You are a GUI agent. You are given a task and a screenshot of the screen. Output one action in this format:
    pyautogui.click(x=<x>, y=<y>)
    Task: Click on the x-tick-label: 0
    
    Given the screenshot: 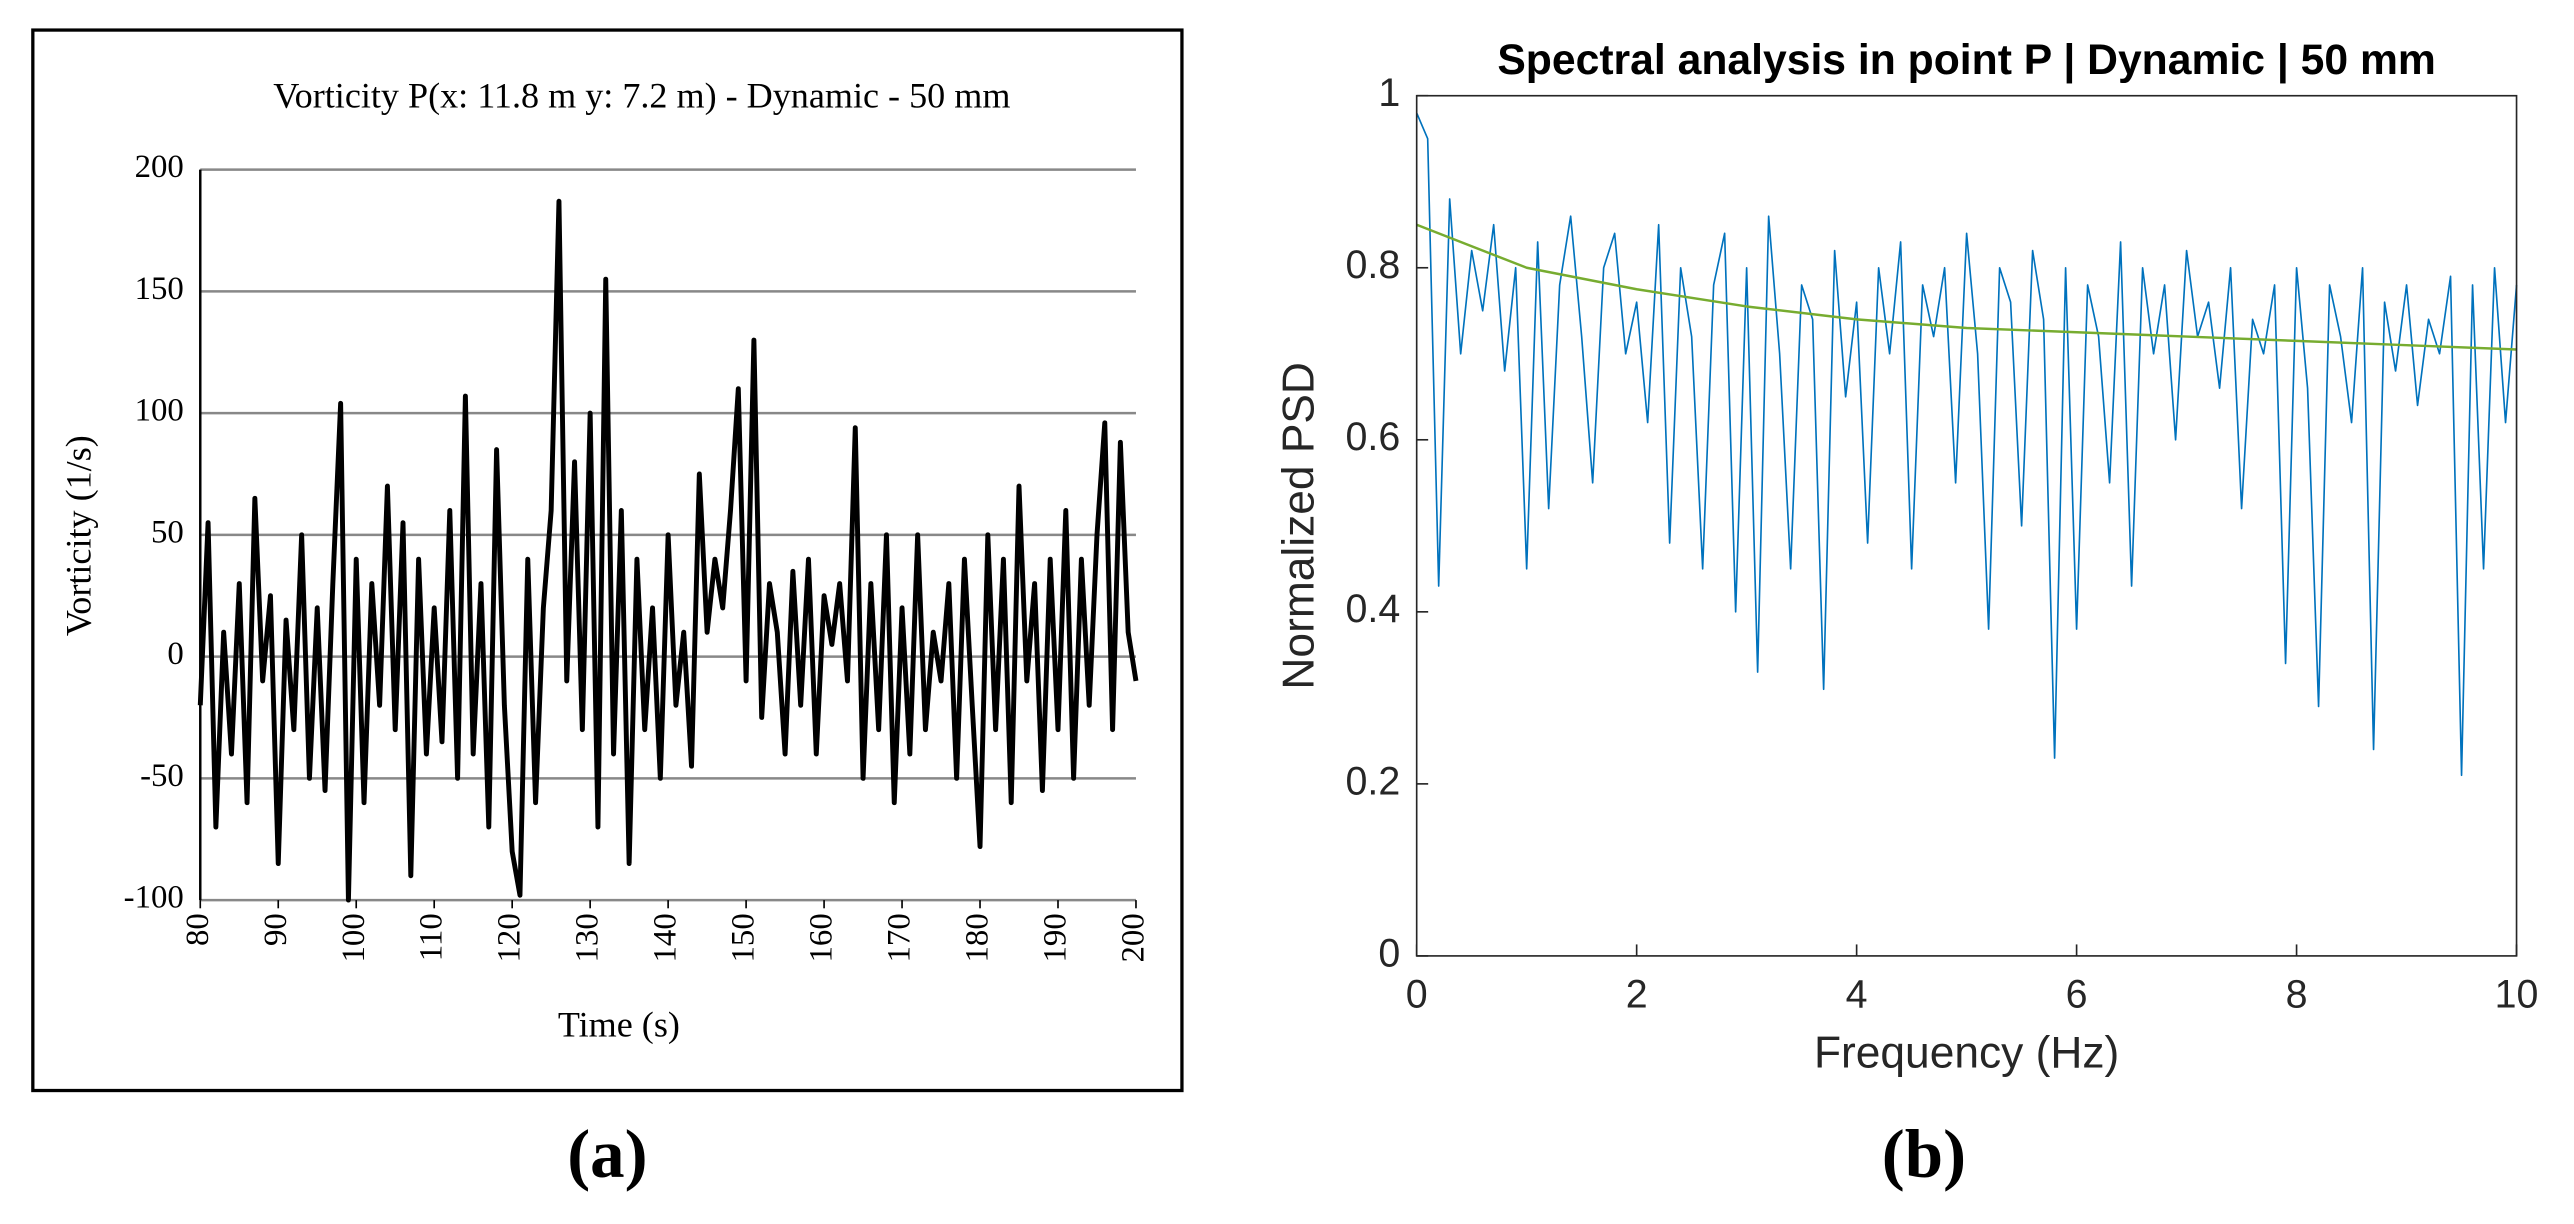 What is the action you would take?
    pyautogui.click(x=1417, y=994)
    